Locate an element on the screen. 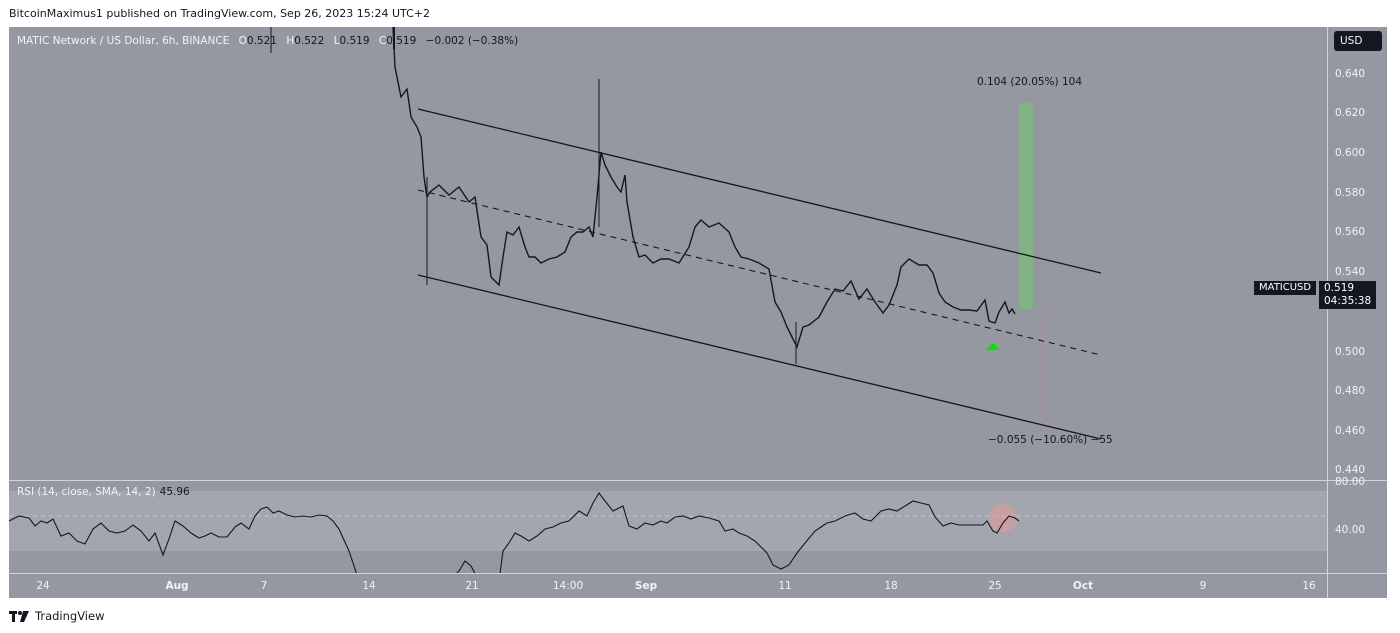 The image size is (1400, 633). time-tick: Sep is located at coordinates (646, 586).